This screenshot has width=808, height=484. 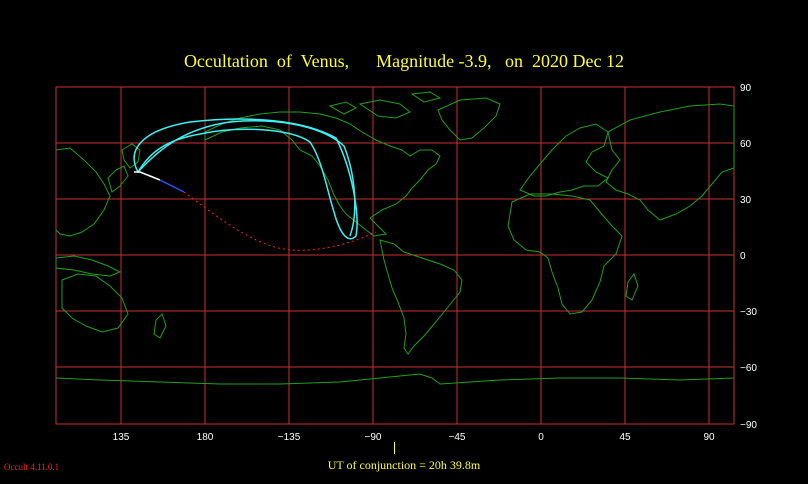 I want to click on lat-tick: −30, so click(x=748, y=312).